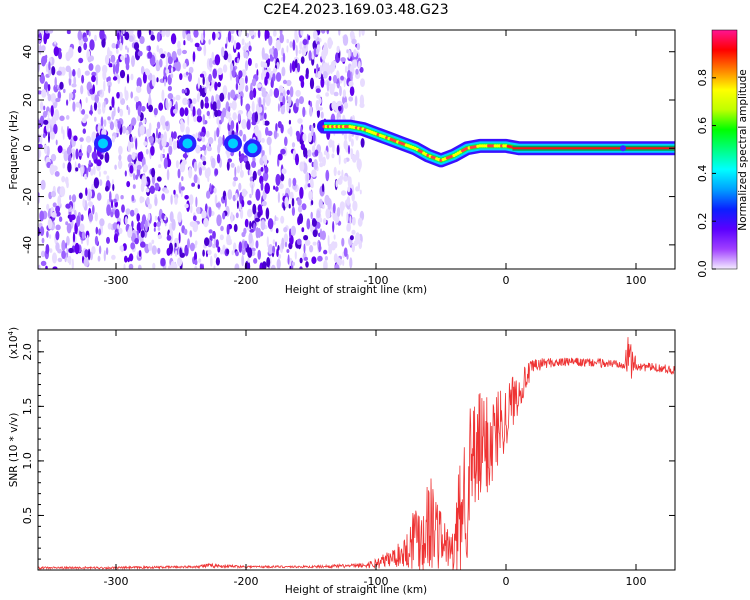  What do you see at coordinates (636, 581) in the screenshot?
I see `x-tick-label: 100` at bounding box center [636, 581].